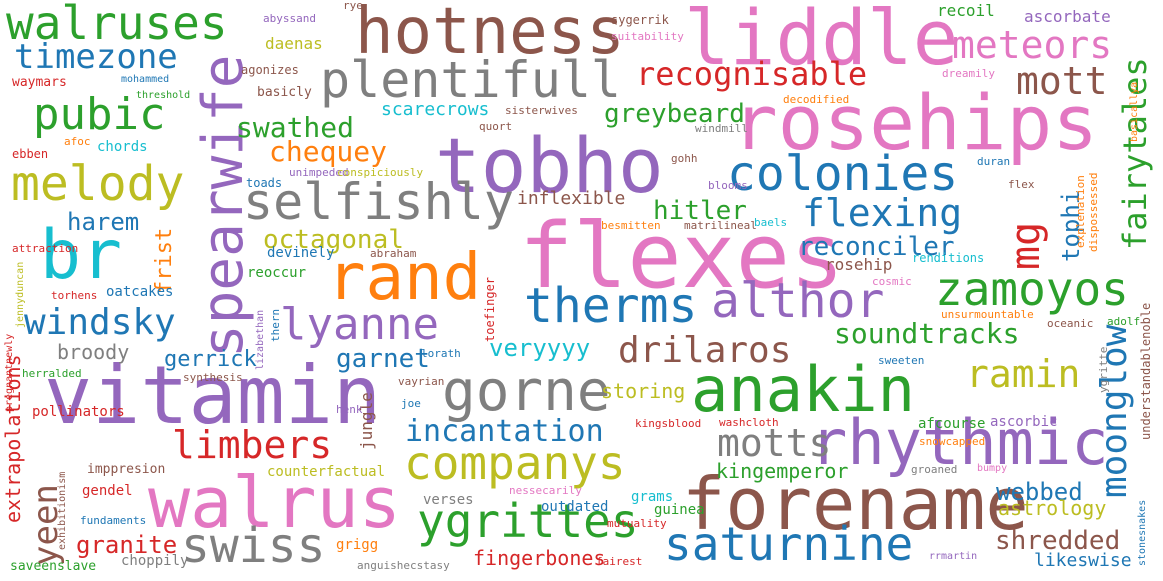 Image resolution: width=1163 pixels, height=581 pixels. I want to click on word: grigg, so click(357, 545).